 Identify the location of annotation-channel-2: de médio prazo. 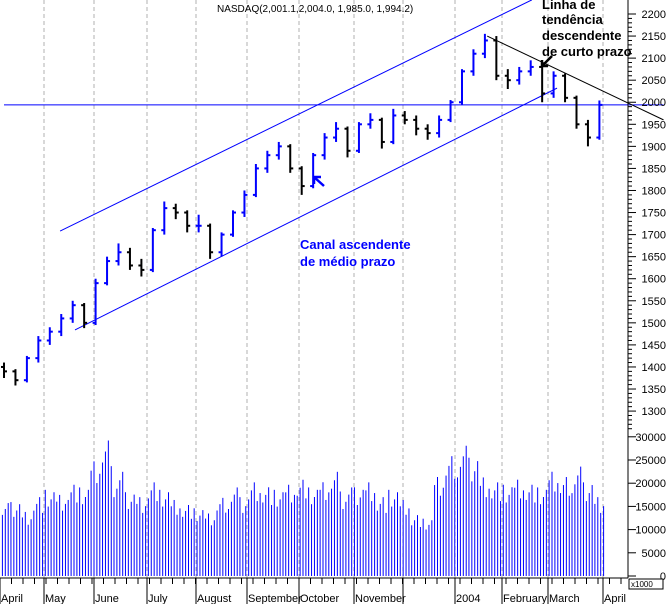
(347, 261).